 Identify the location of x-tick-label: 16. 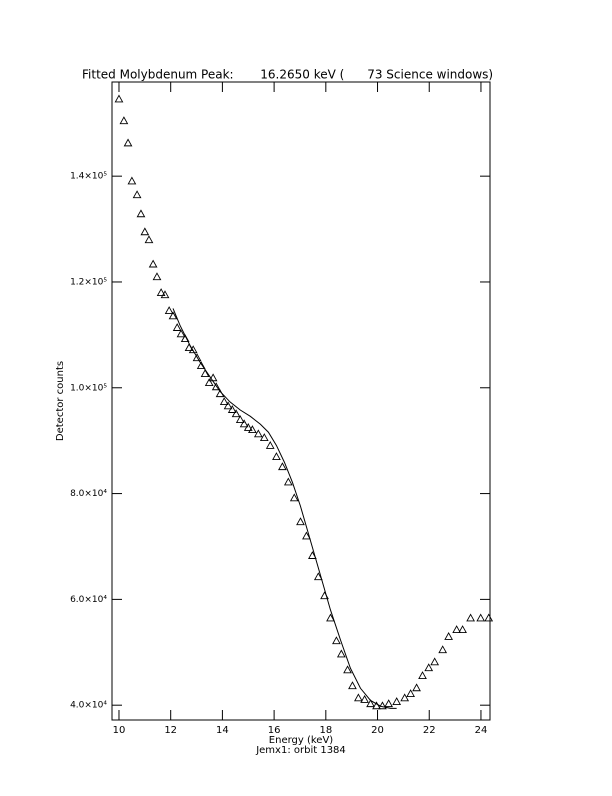
(274, 730).